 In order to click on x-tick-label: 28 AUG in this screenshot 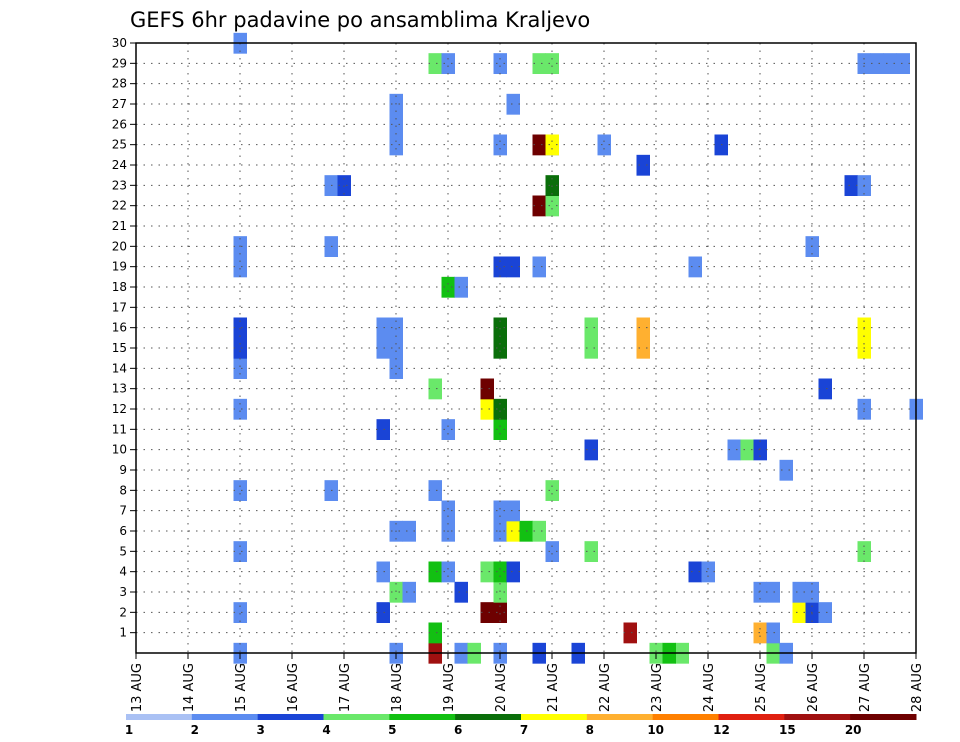, I will do `click(917, 687)`.